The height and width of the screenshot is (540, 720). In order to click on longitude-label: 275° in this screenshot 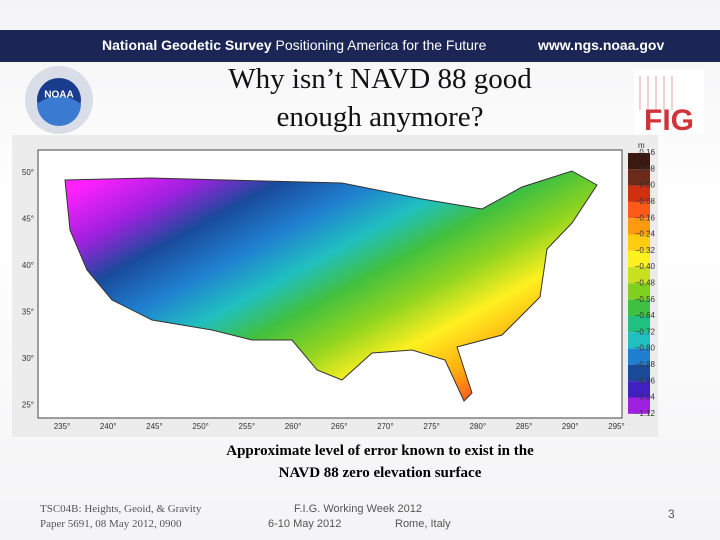, I will do `click(431, 426)`.